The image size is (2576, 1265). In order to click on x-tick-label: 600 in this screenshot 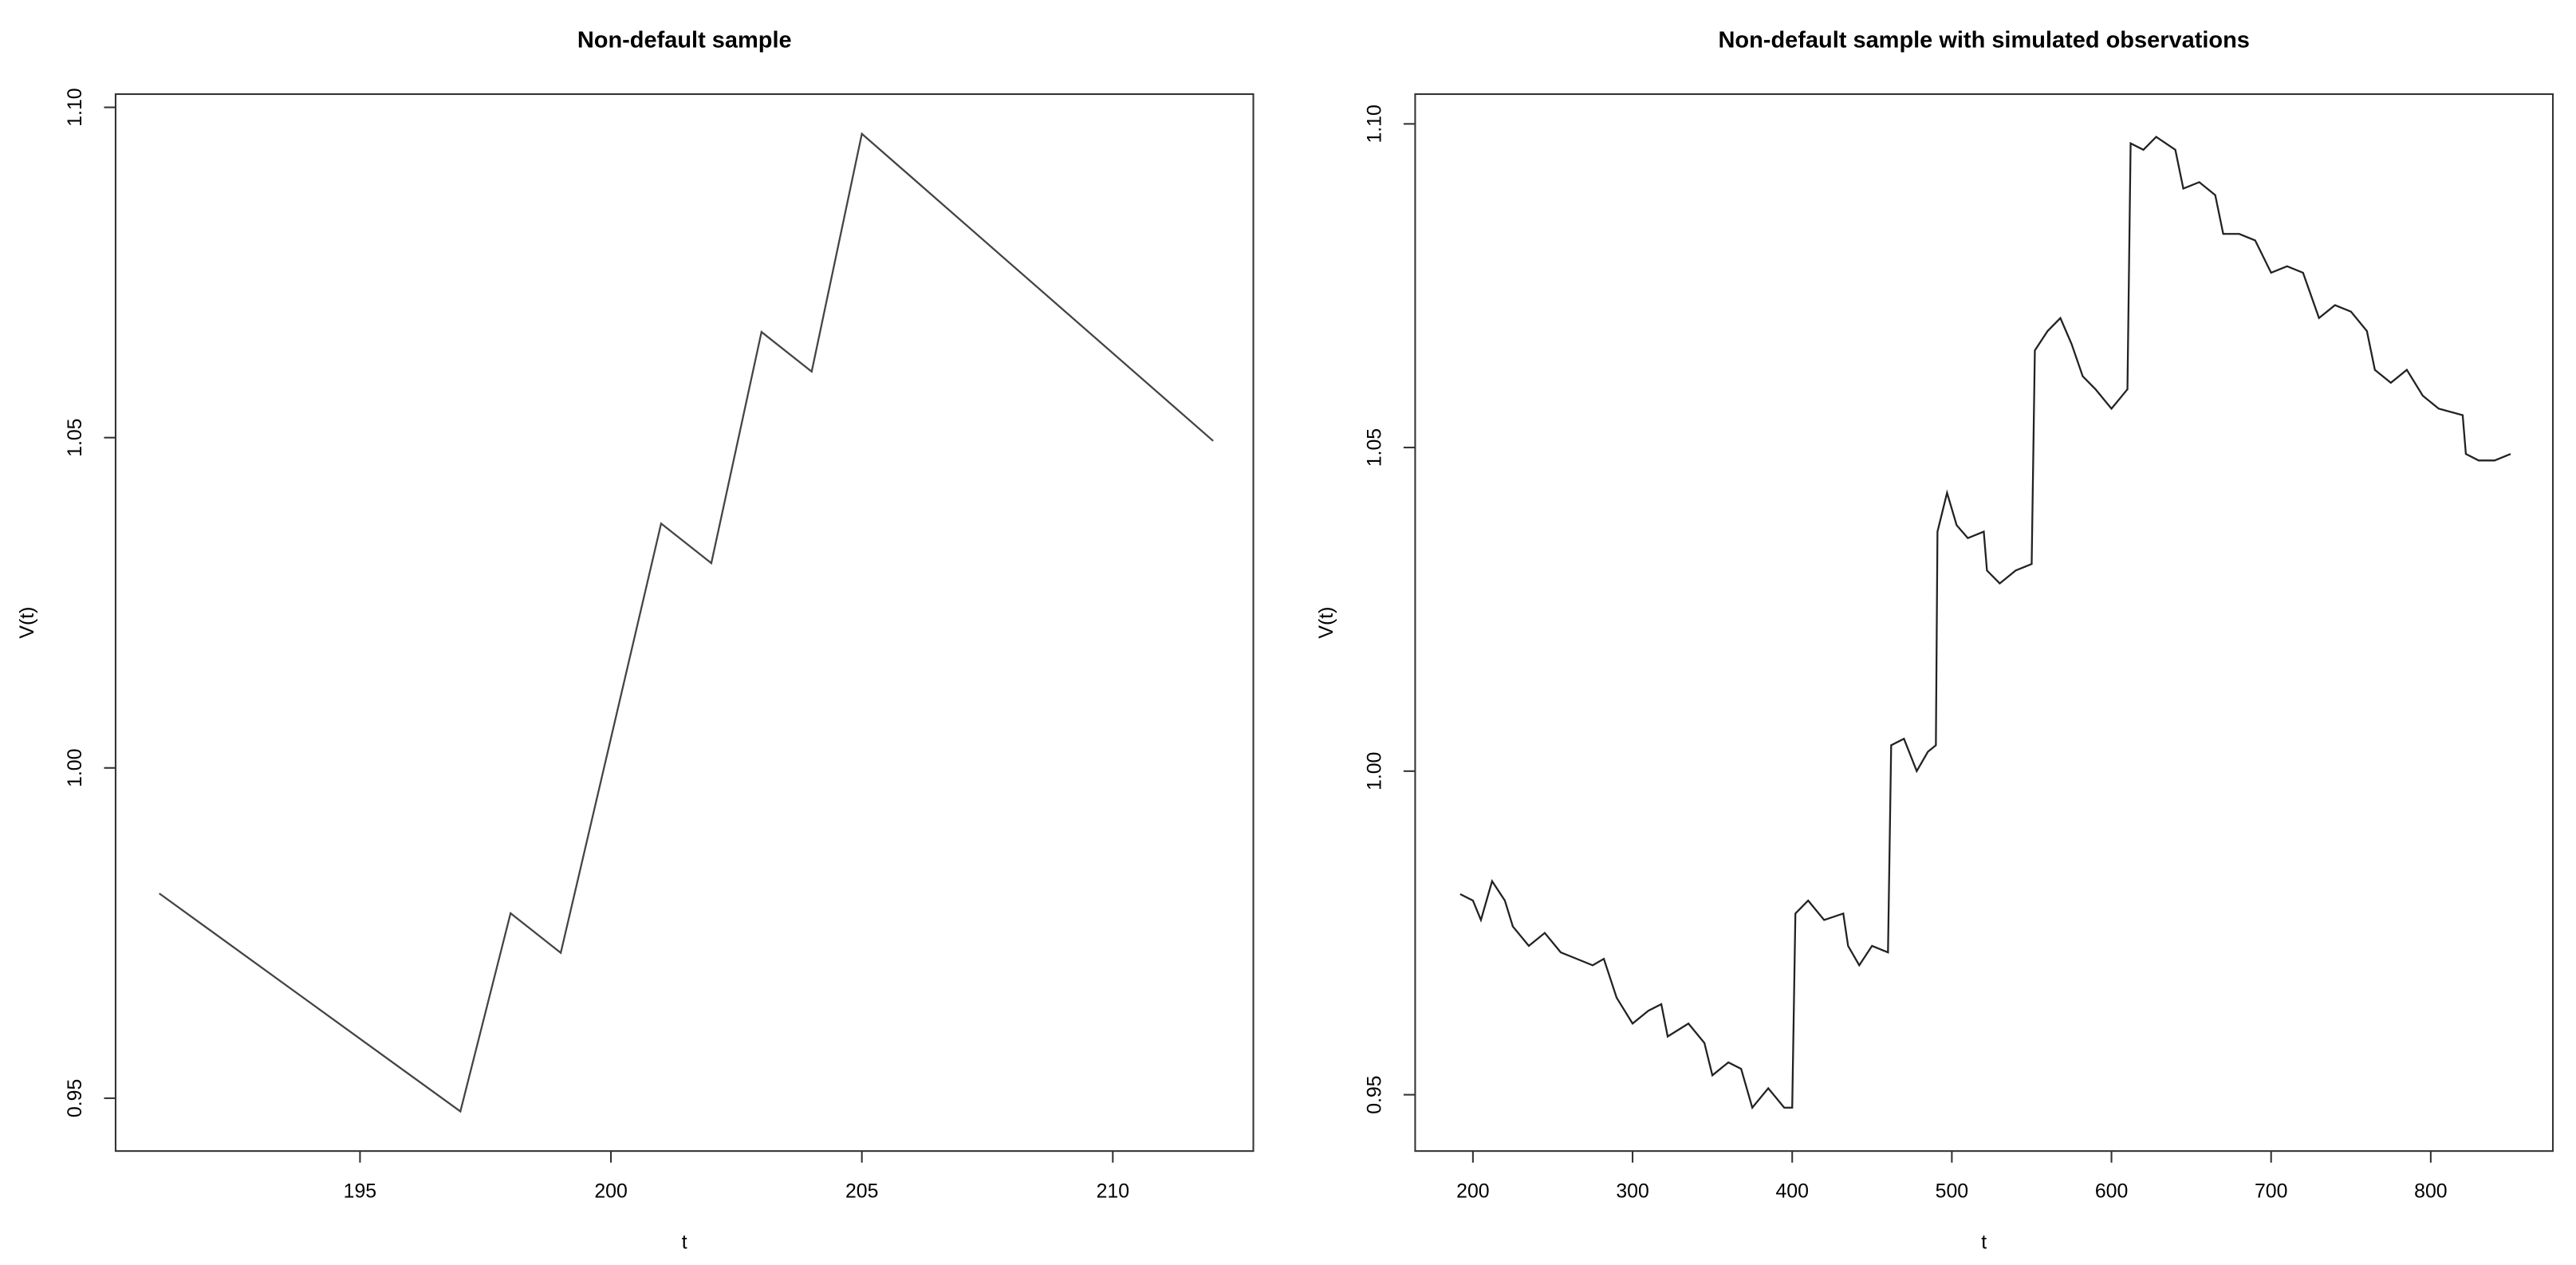, I will do `click(2111, 1191)`.